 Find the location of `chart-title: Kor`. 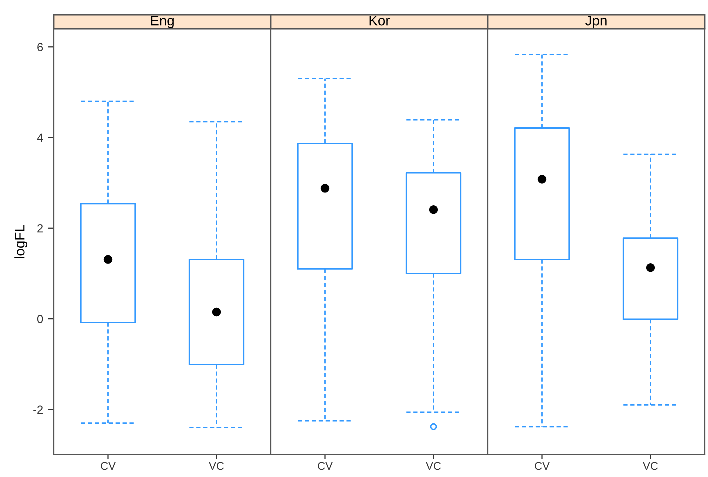

chart-title: Kor is located at coordinates (380, 21).